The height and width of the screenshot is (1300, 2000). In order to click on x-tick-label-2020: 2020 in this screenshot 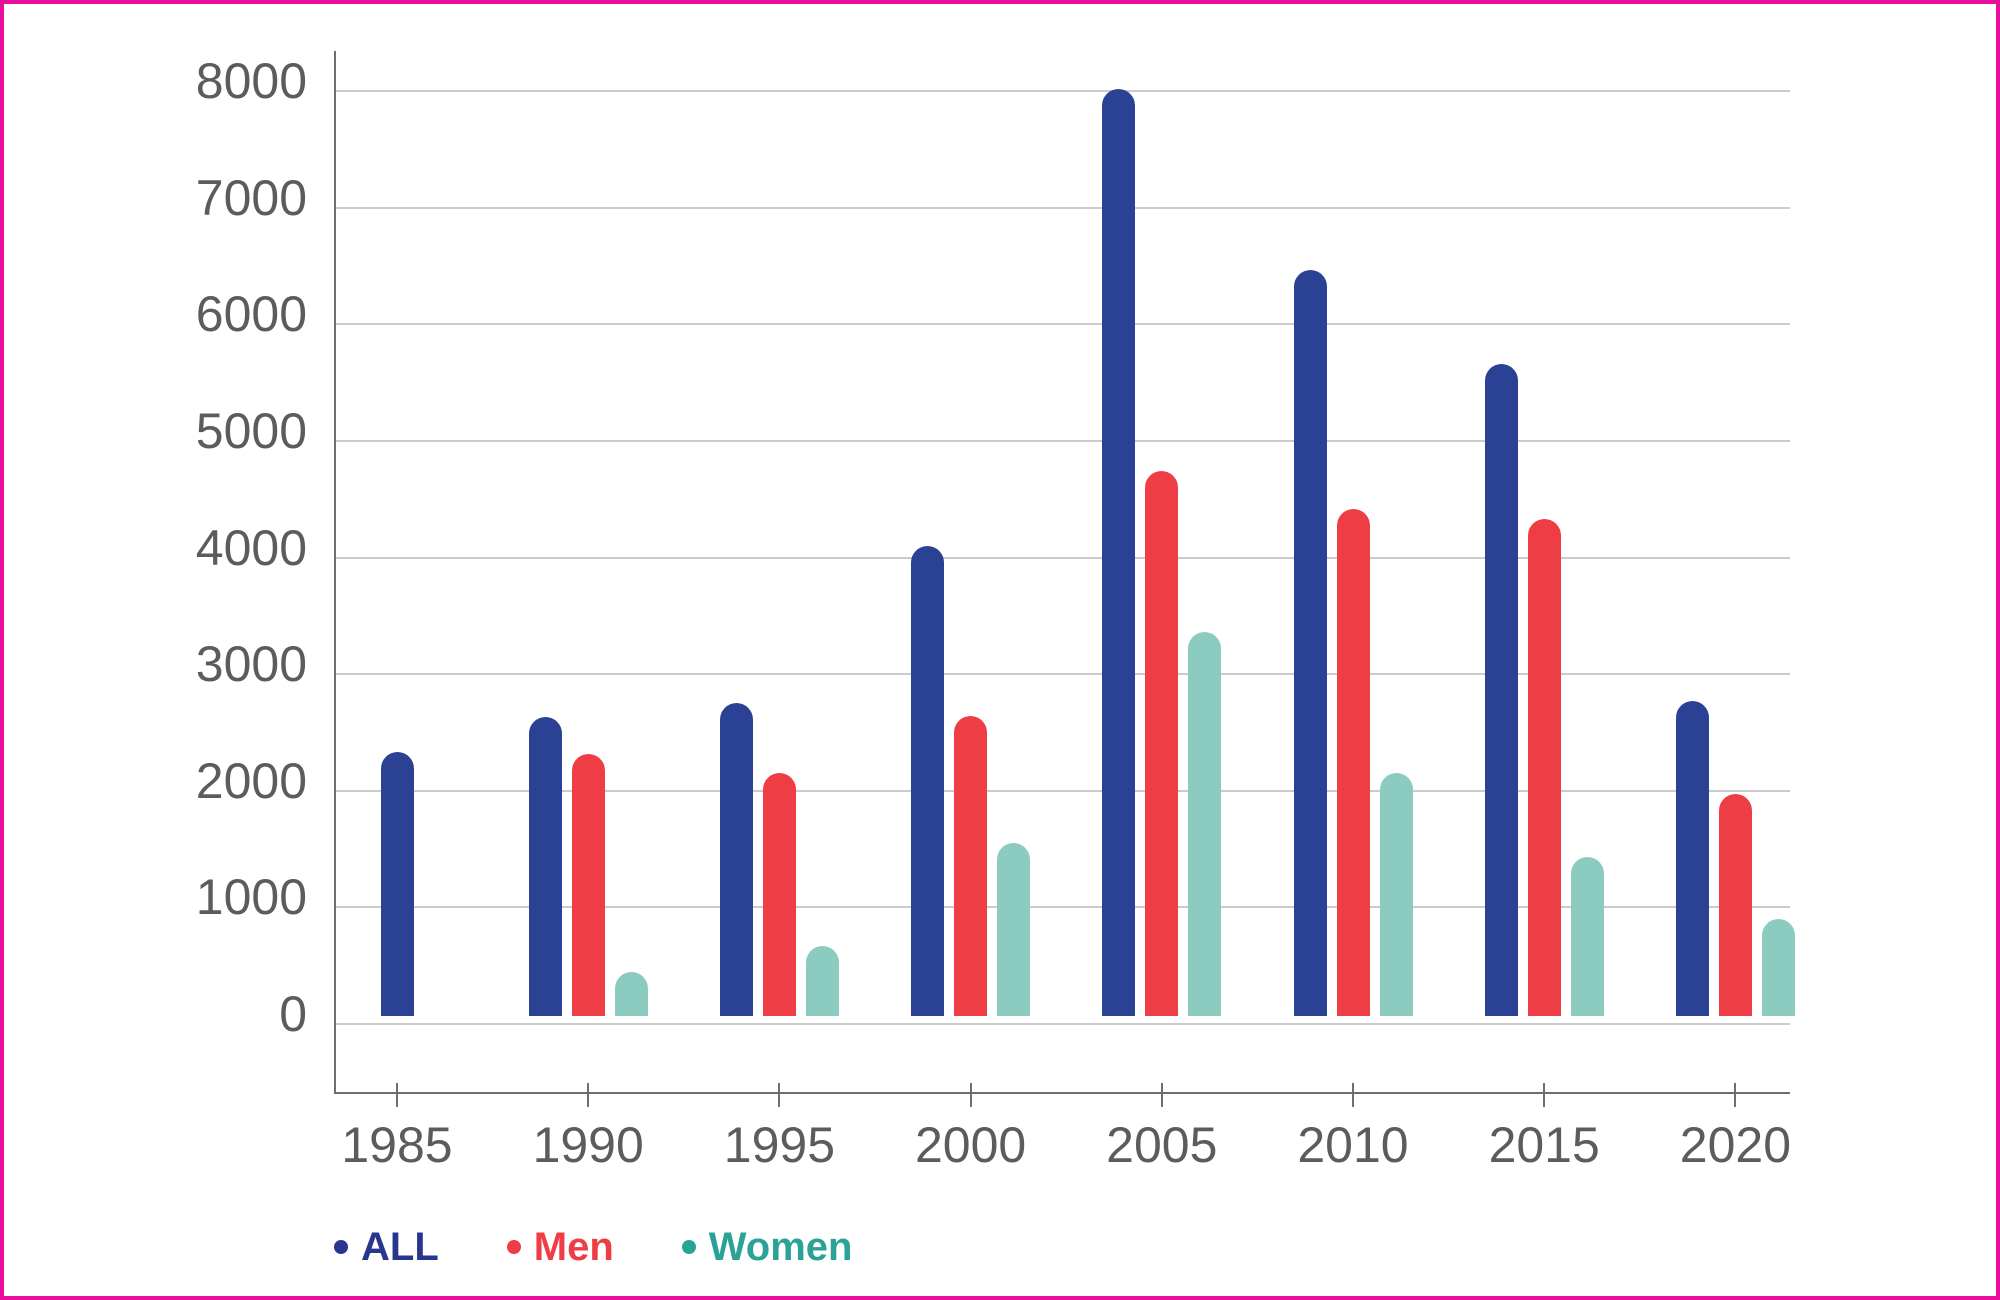, I will do `click(1735, 1145)`.